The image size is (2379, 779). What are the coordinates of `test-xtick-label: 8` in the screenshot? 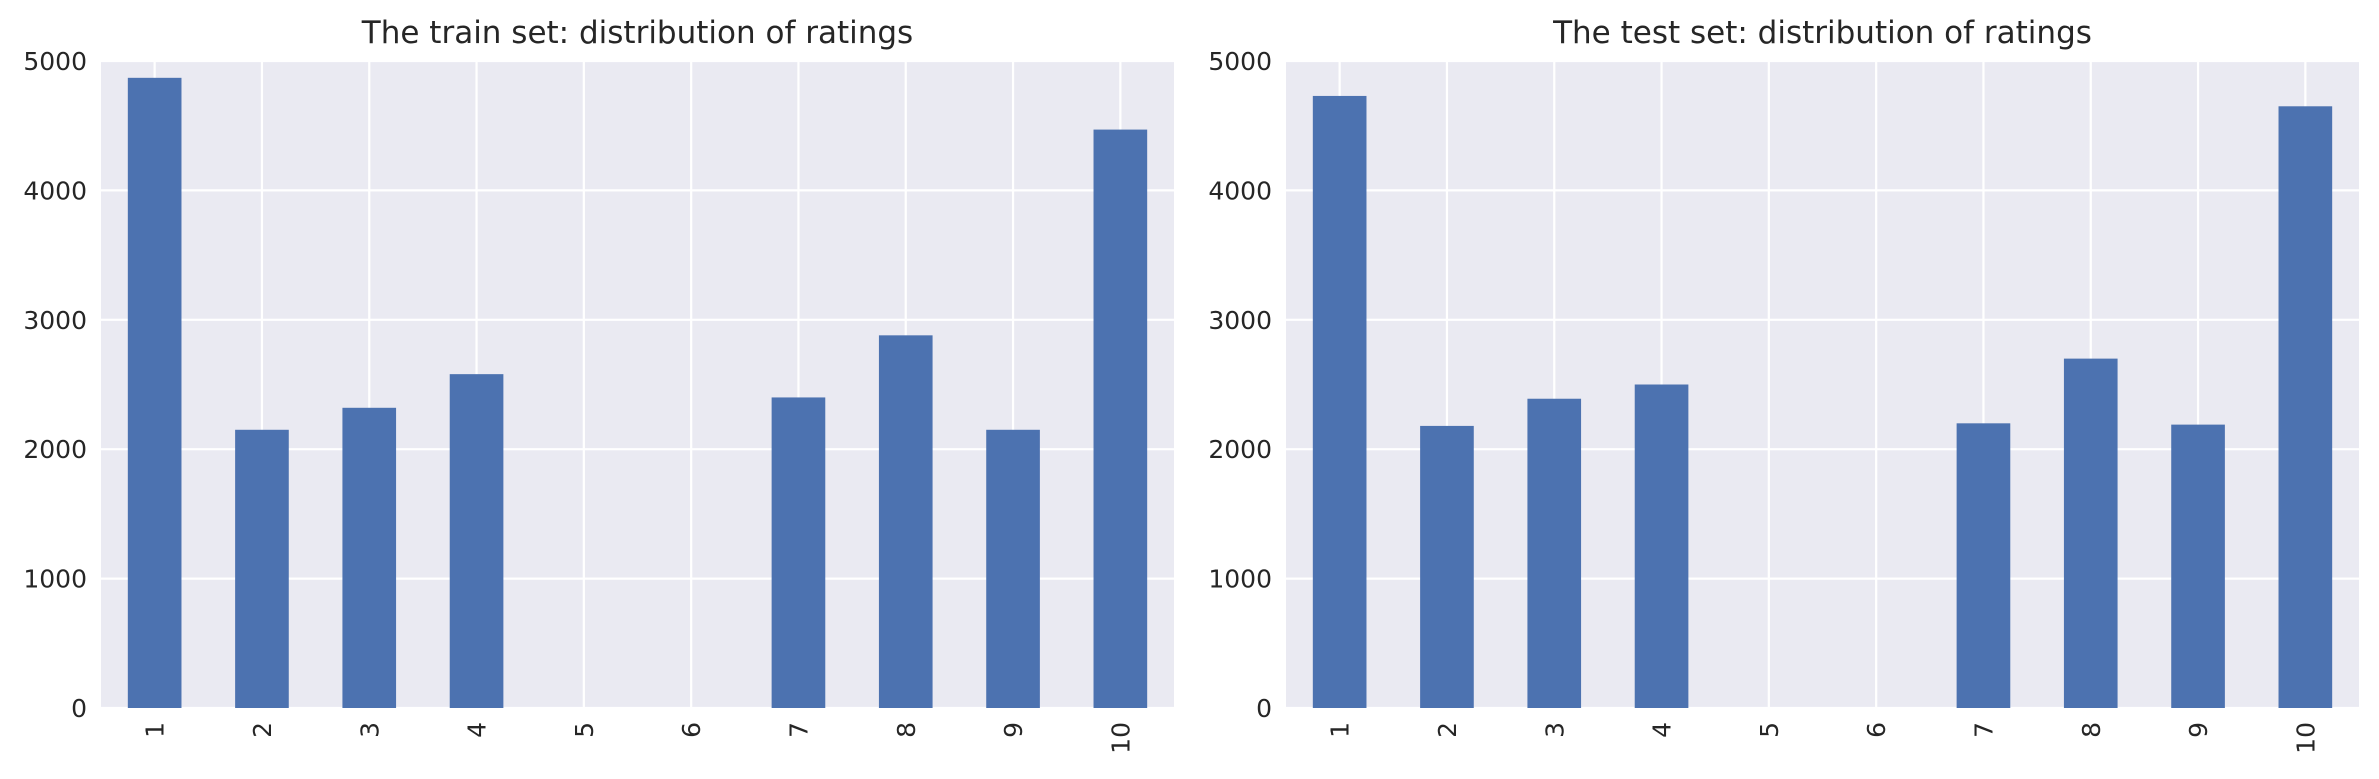 It's located at (2091, 730).